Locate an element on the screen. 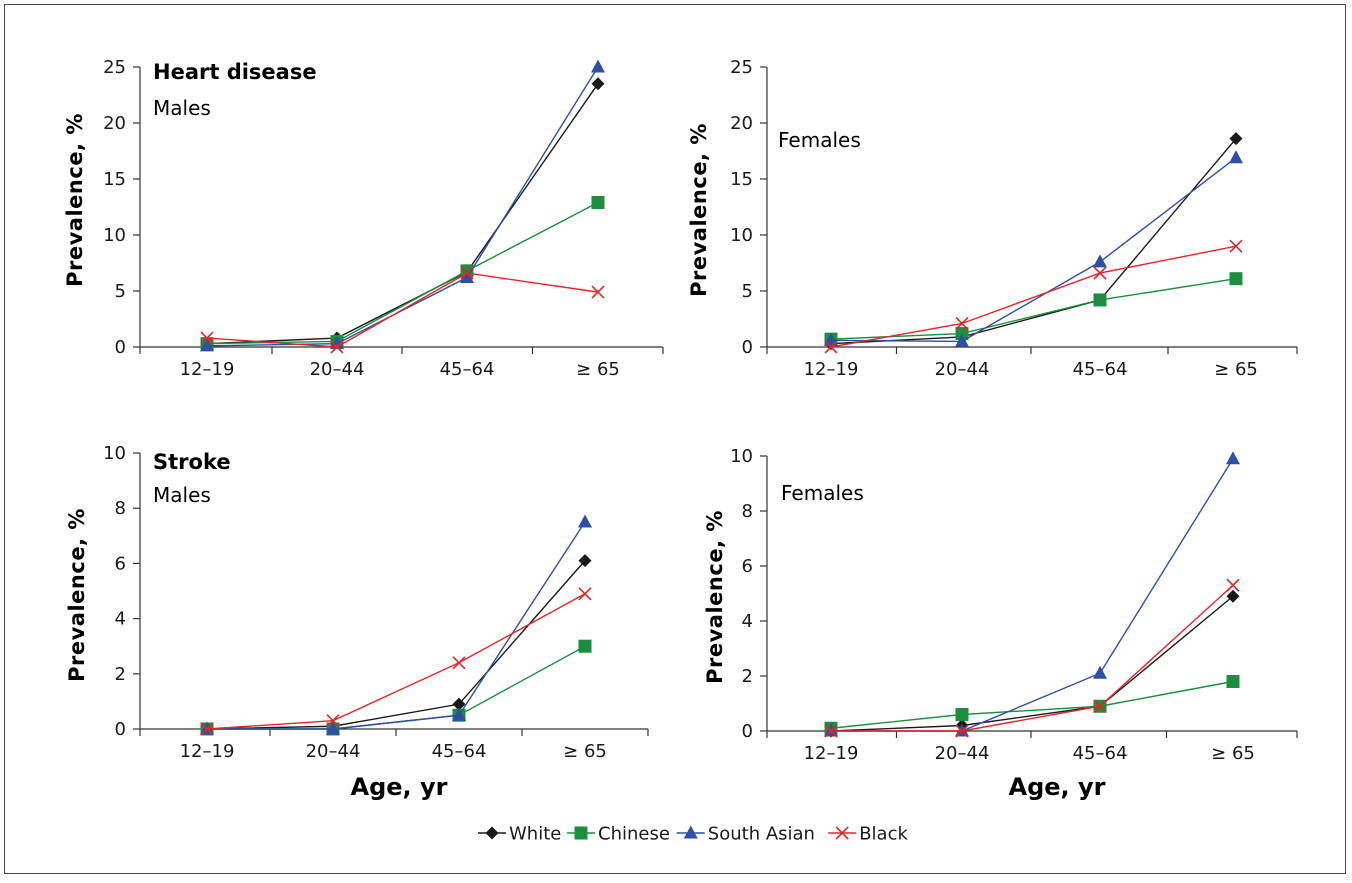 This screenshot has width=1352, height=883. legend-item-south-asian: South Asian is located at coordinates (745, 834).